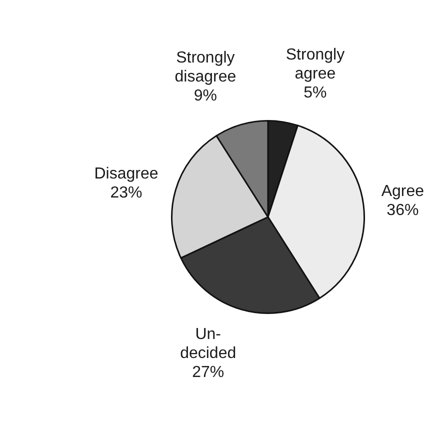 The image size is (443, 443). I want to click on data-label: 27%, so click(208, 373).